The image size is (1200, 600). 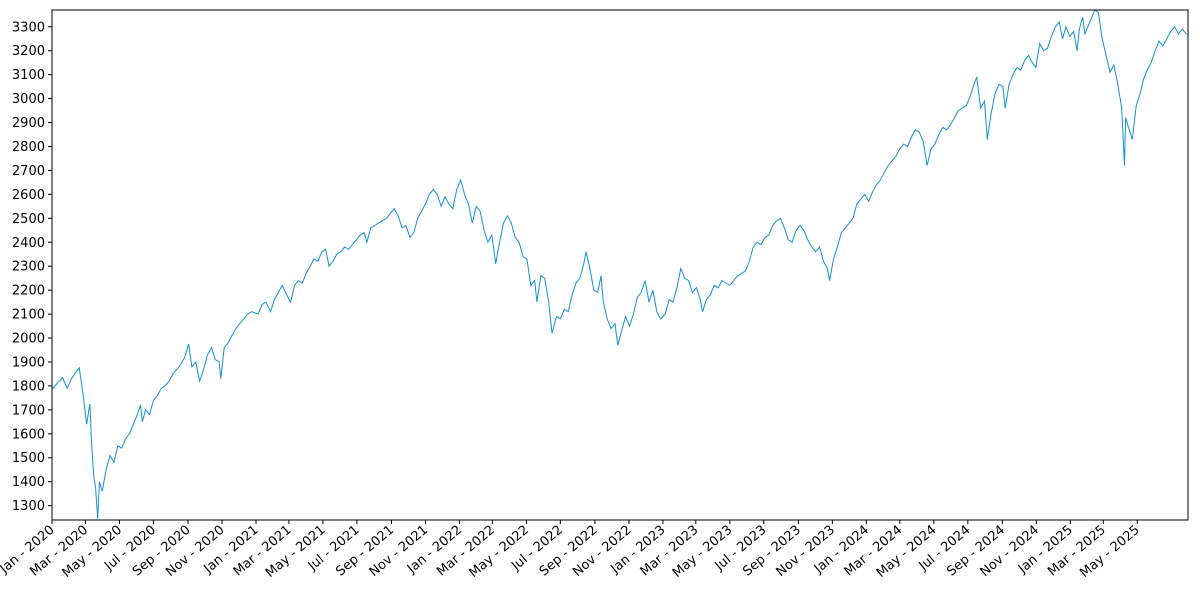 What do you see at coordinates (28, 291) in the screenshot?
I see `y-tick-label: 2200` at bounding box center [28, 291].